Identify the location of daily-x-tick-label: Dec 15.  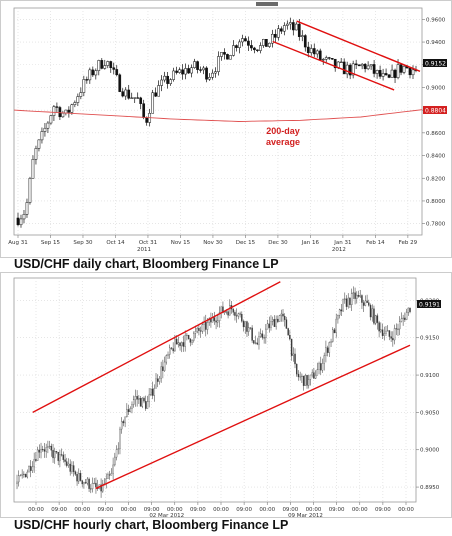
(246, 243).